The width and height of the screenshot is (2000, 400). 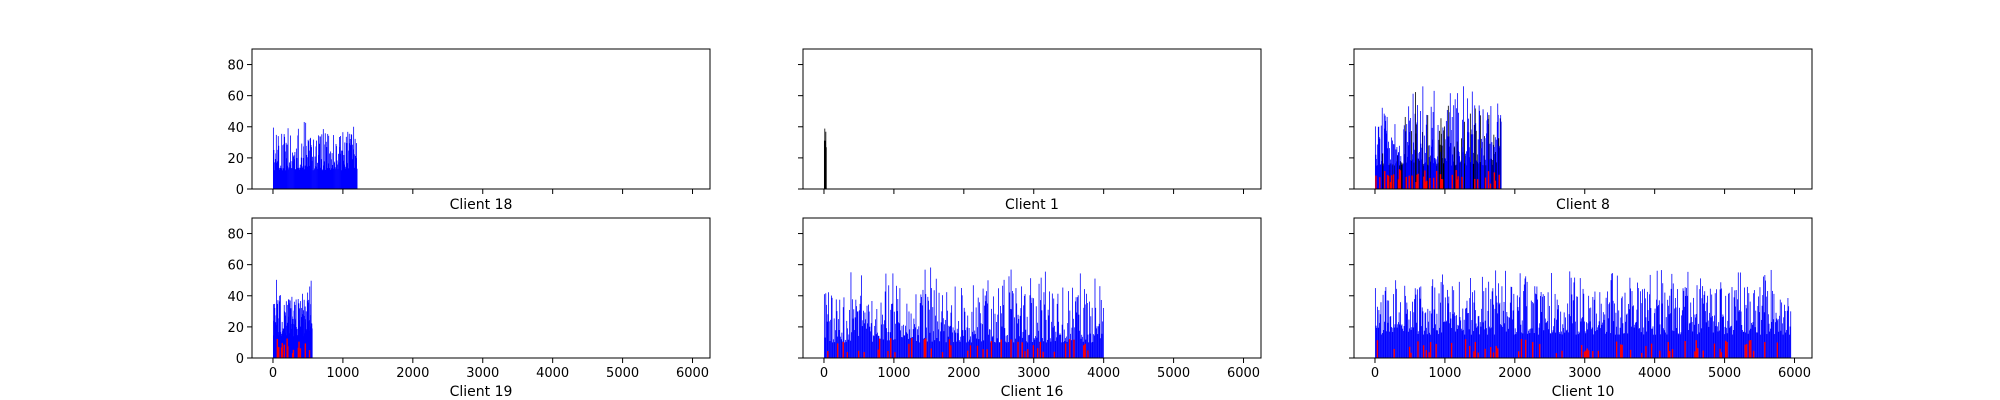 I want to click on y-tick-label: 80, so click(x=235, y=235).